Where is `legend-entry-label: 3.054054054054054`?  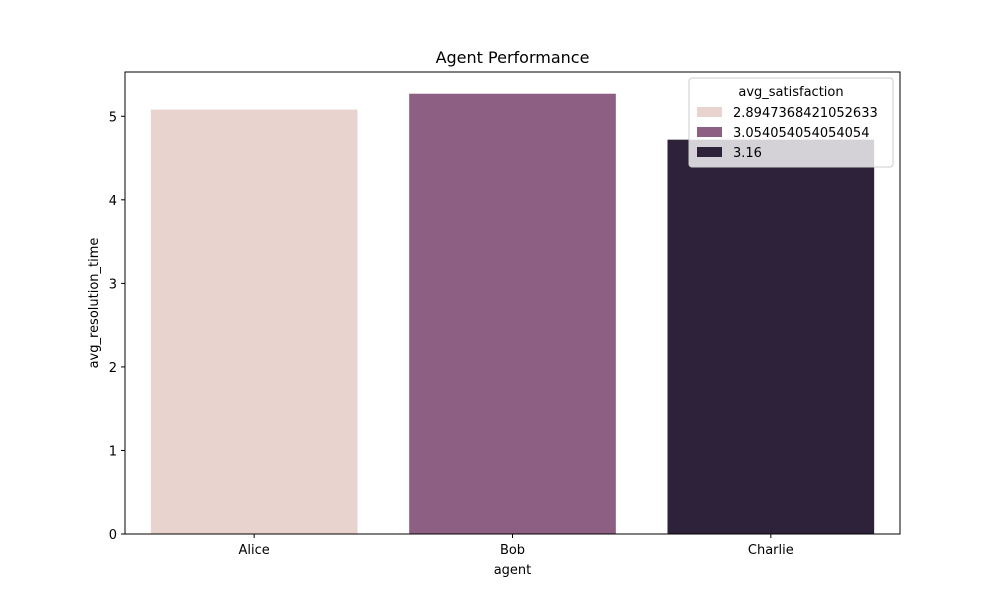 legend-entry-label: 3.054054054054054 is located at coordinates (801, 133).